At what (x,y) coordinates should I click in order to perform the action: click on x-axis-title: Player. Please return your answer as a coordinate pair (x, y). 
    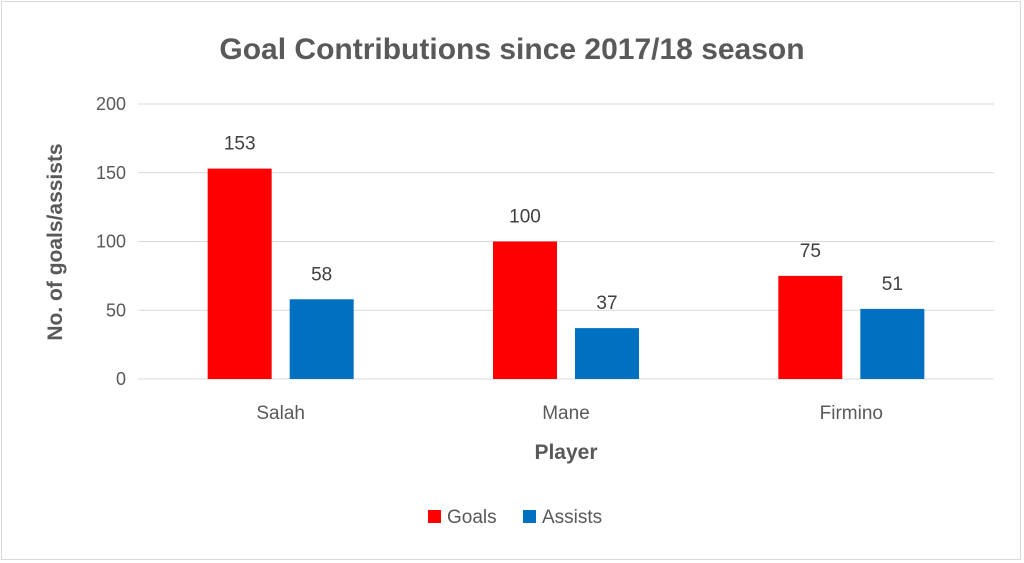
    Looking at the image, I should click on (565, 452).